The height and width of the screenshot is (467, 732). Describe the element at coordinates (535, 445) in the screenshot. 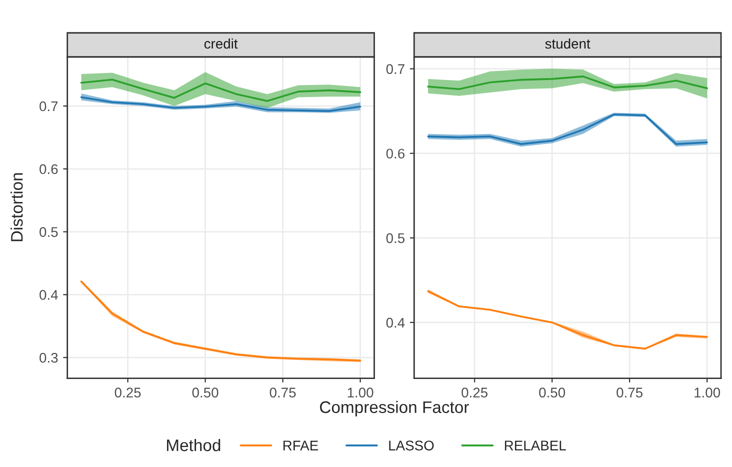

I see `legend-label: RELABEL` at that location.